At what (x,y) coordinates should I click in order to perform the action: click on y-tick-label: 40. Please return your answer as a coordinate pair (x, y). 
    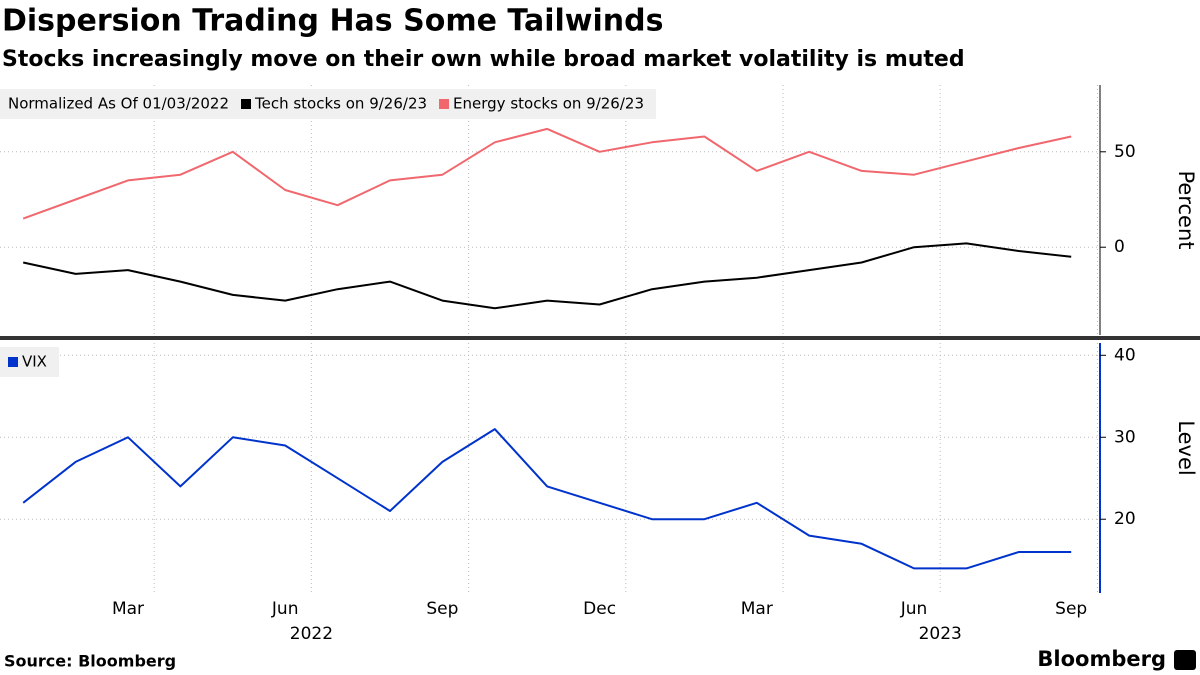
    Looking at the image, I should click on (1125, 355).